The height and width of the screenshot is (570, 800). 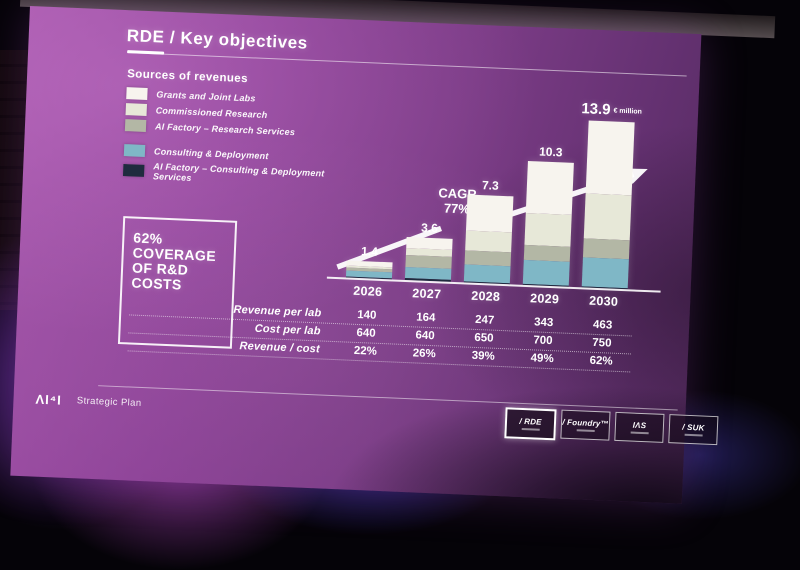 What do you see at coordinates (603, 301) in the screenshot?
I see `year-label: 2030` at bounding box center [603, 301].